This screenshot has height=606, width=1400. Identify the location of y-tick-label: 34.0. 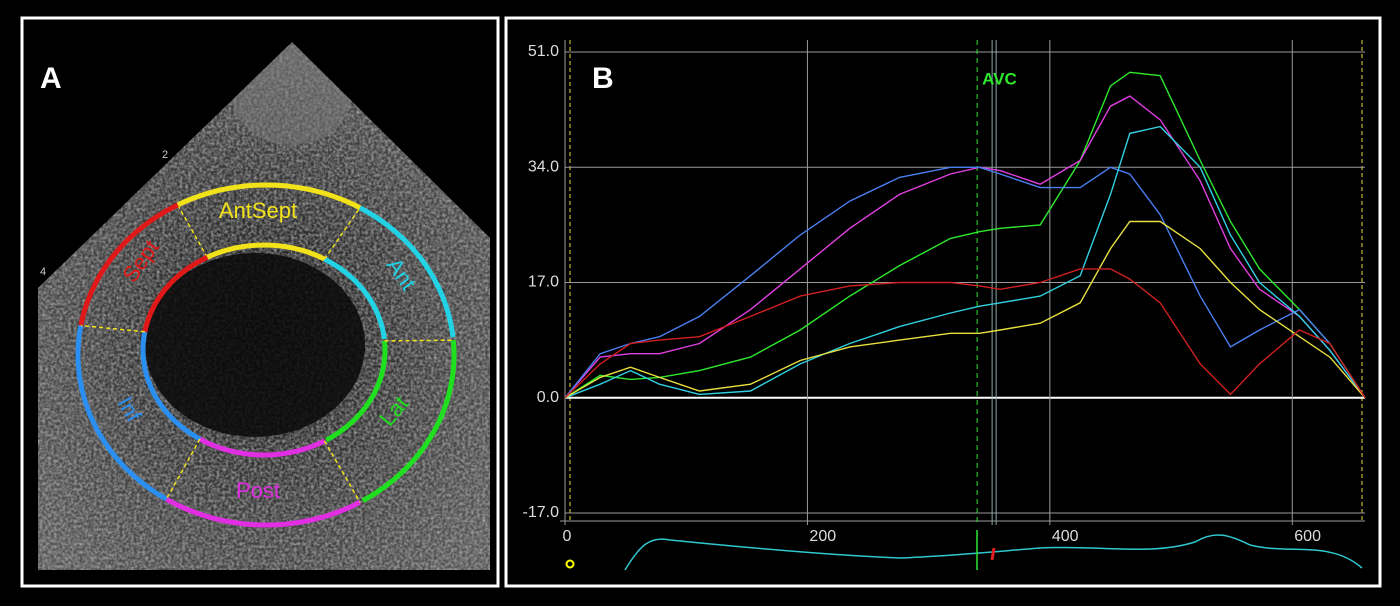
(543, 166).